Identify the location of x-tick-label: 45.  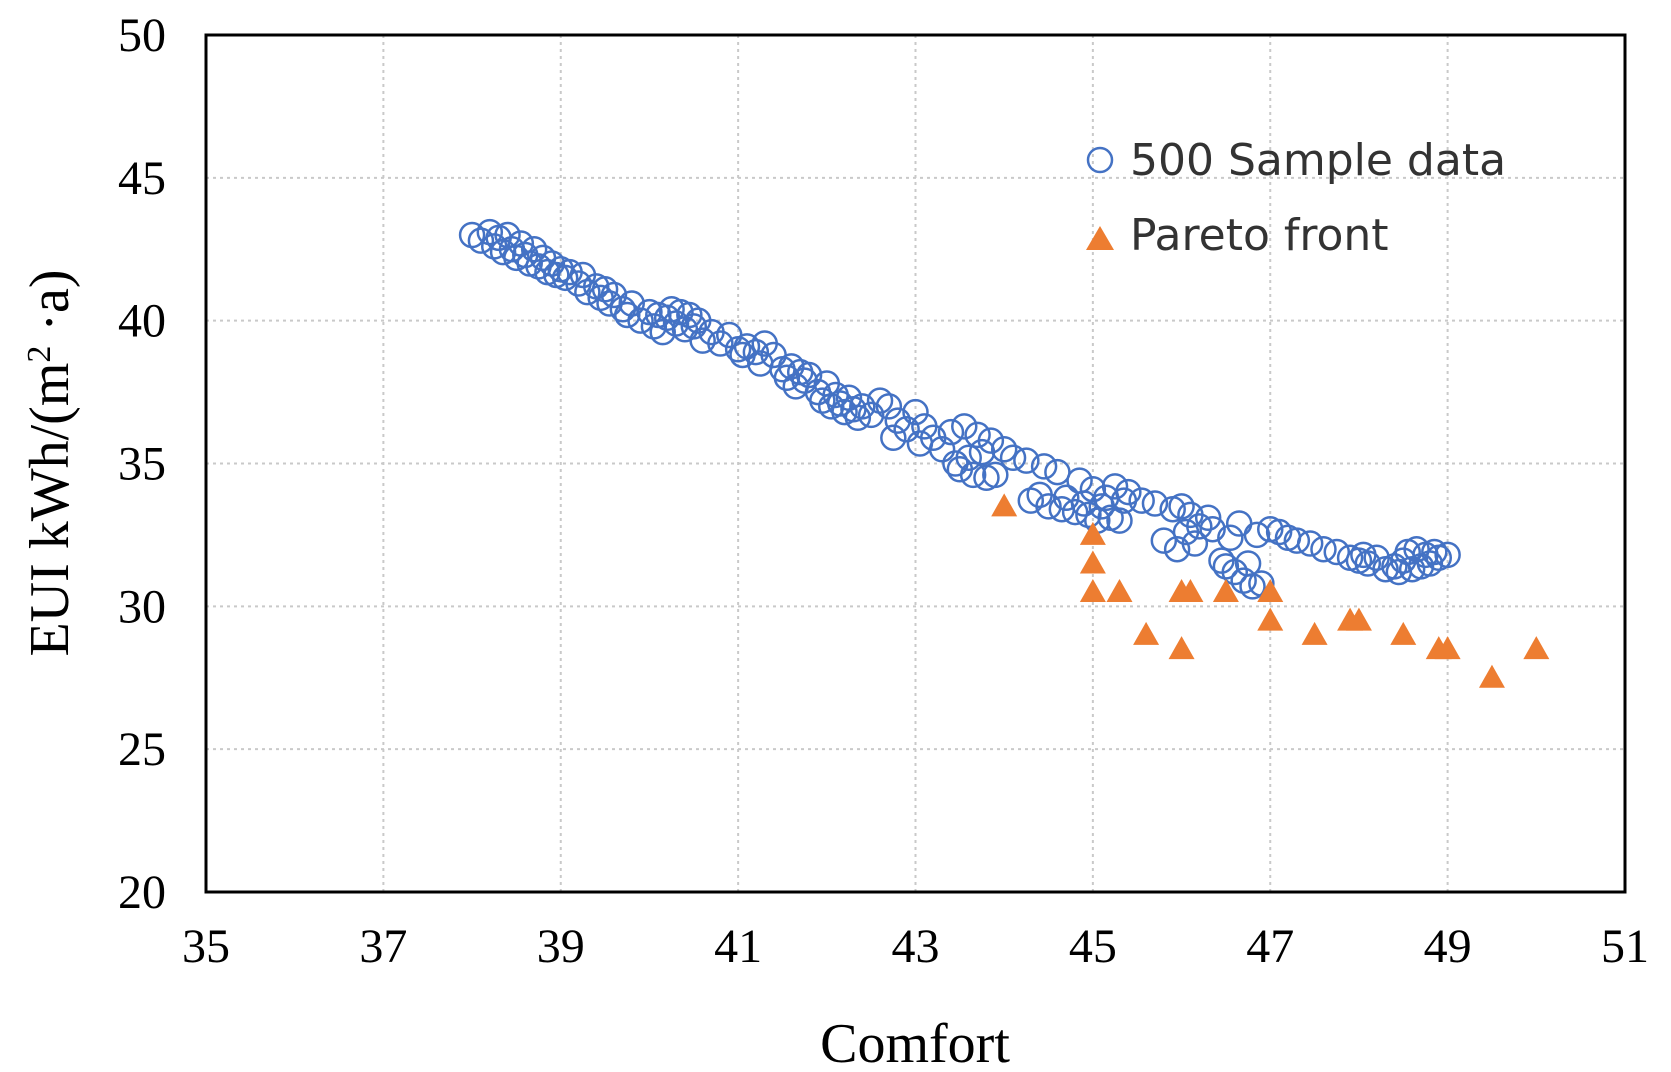
(1093, 946).